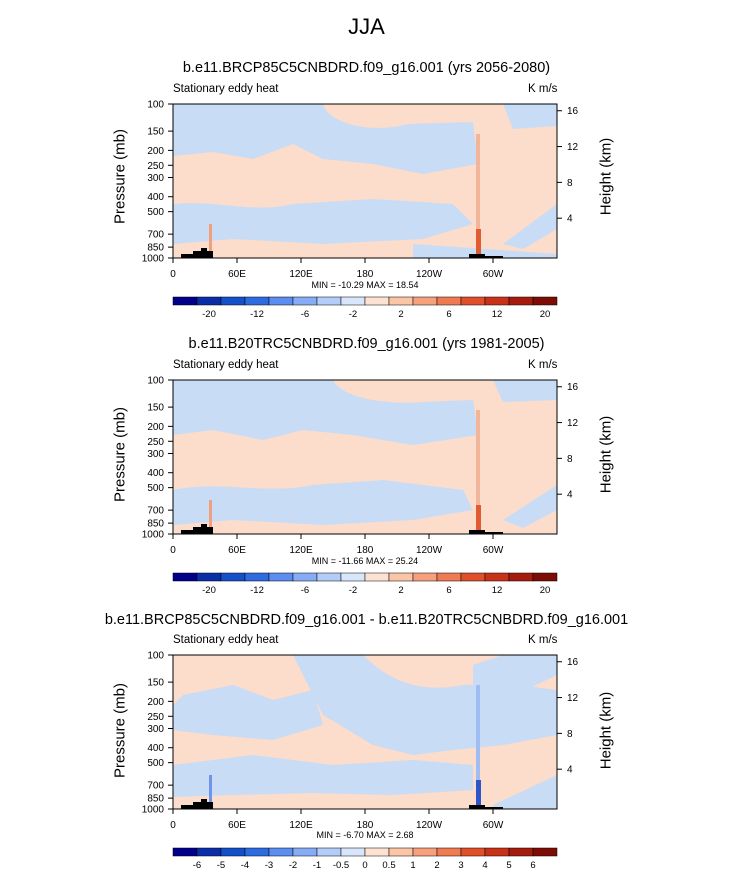  I want to click on colorbar-label: -6, so click(305, 590).